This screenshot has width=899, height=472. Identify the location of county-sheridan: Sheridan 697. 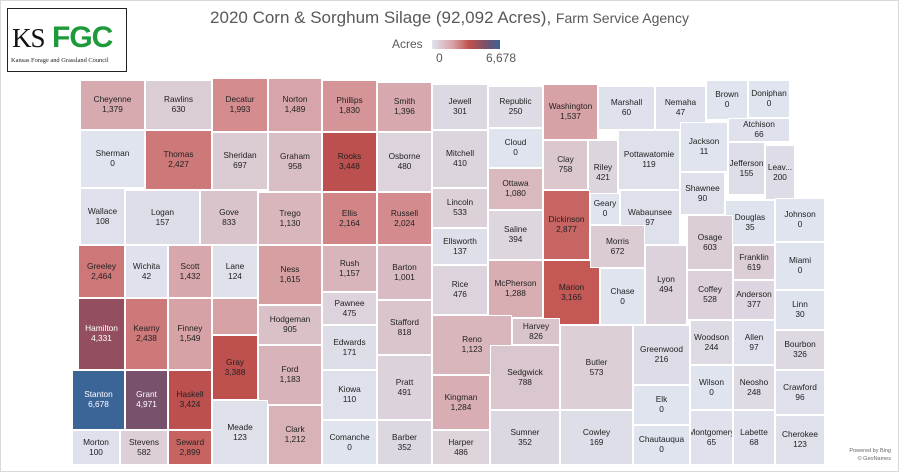
(240, 161).